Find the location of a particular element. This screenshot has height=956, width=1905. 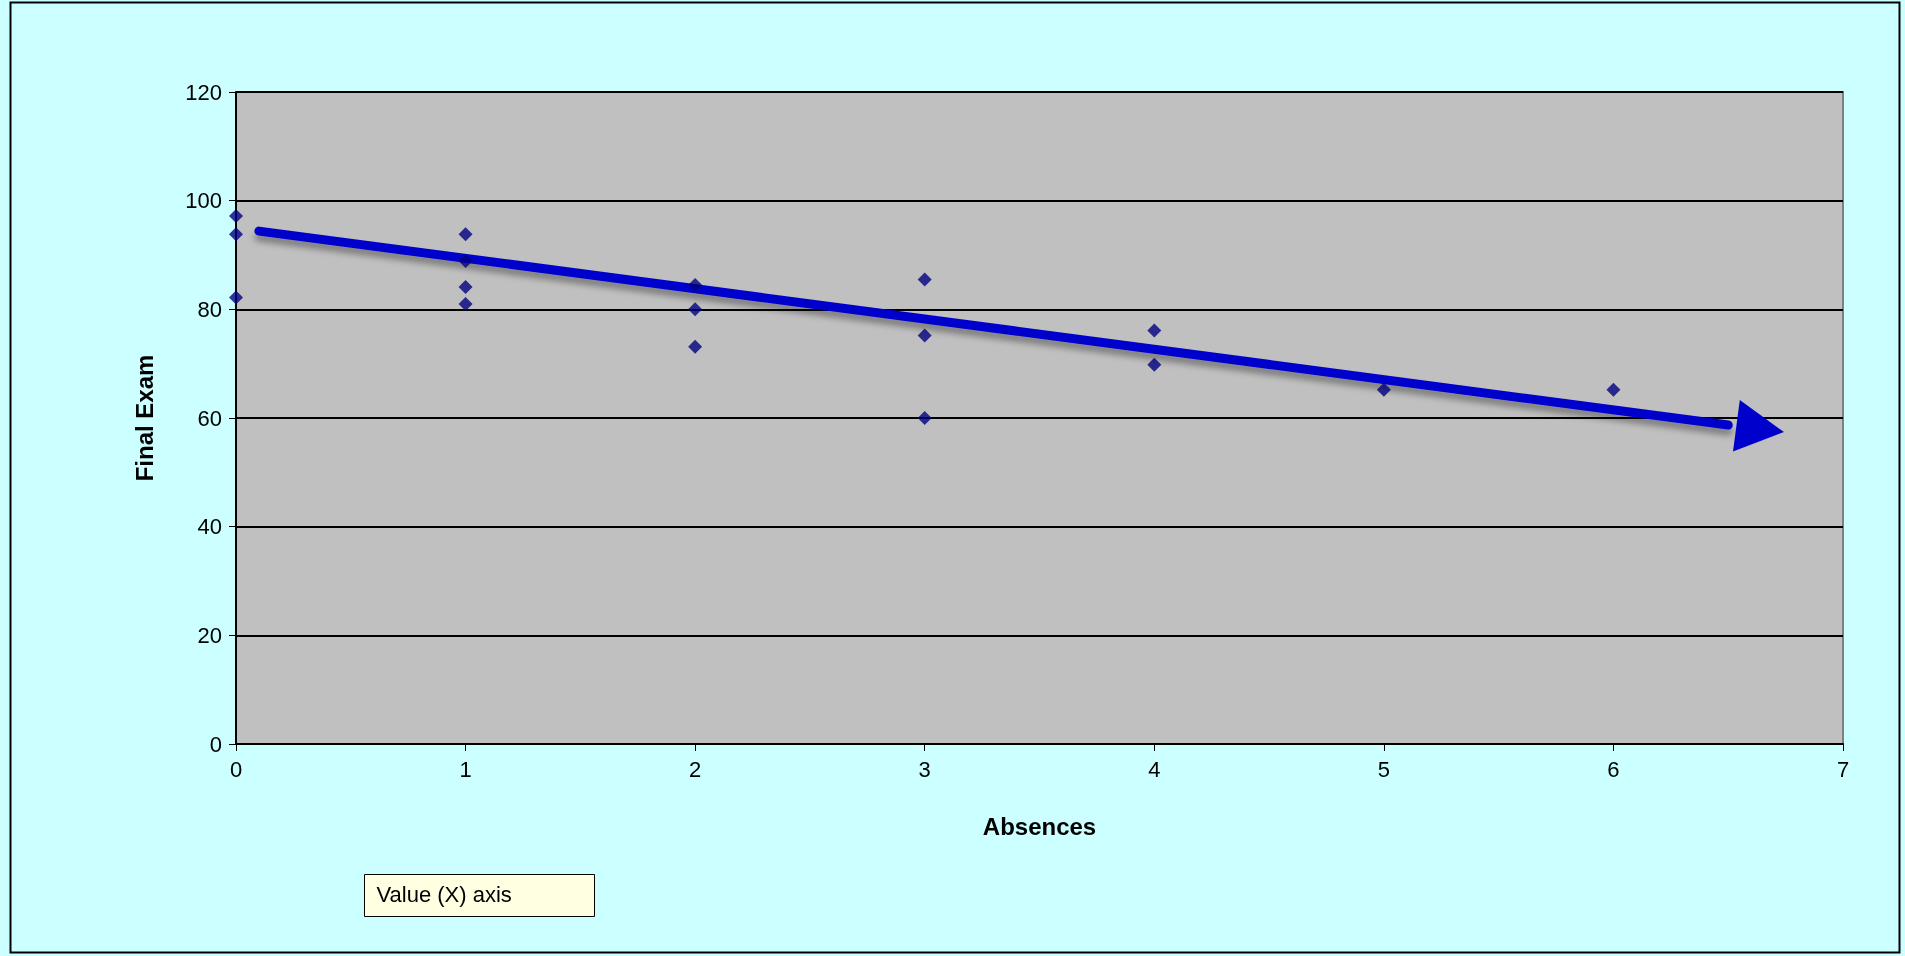

x-tick-label: 6 is located at coordinates (1613, 769).